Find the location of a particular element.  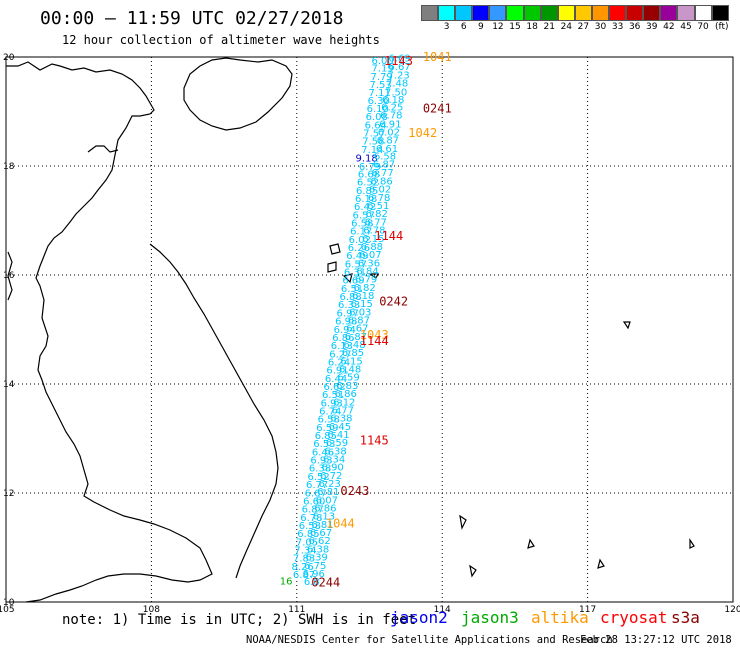

swh-value: 6.27 is located at coordinates (340, 354).